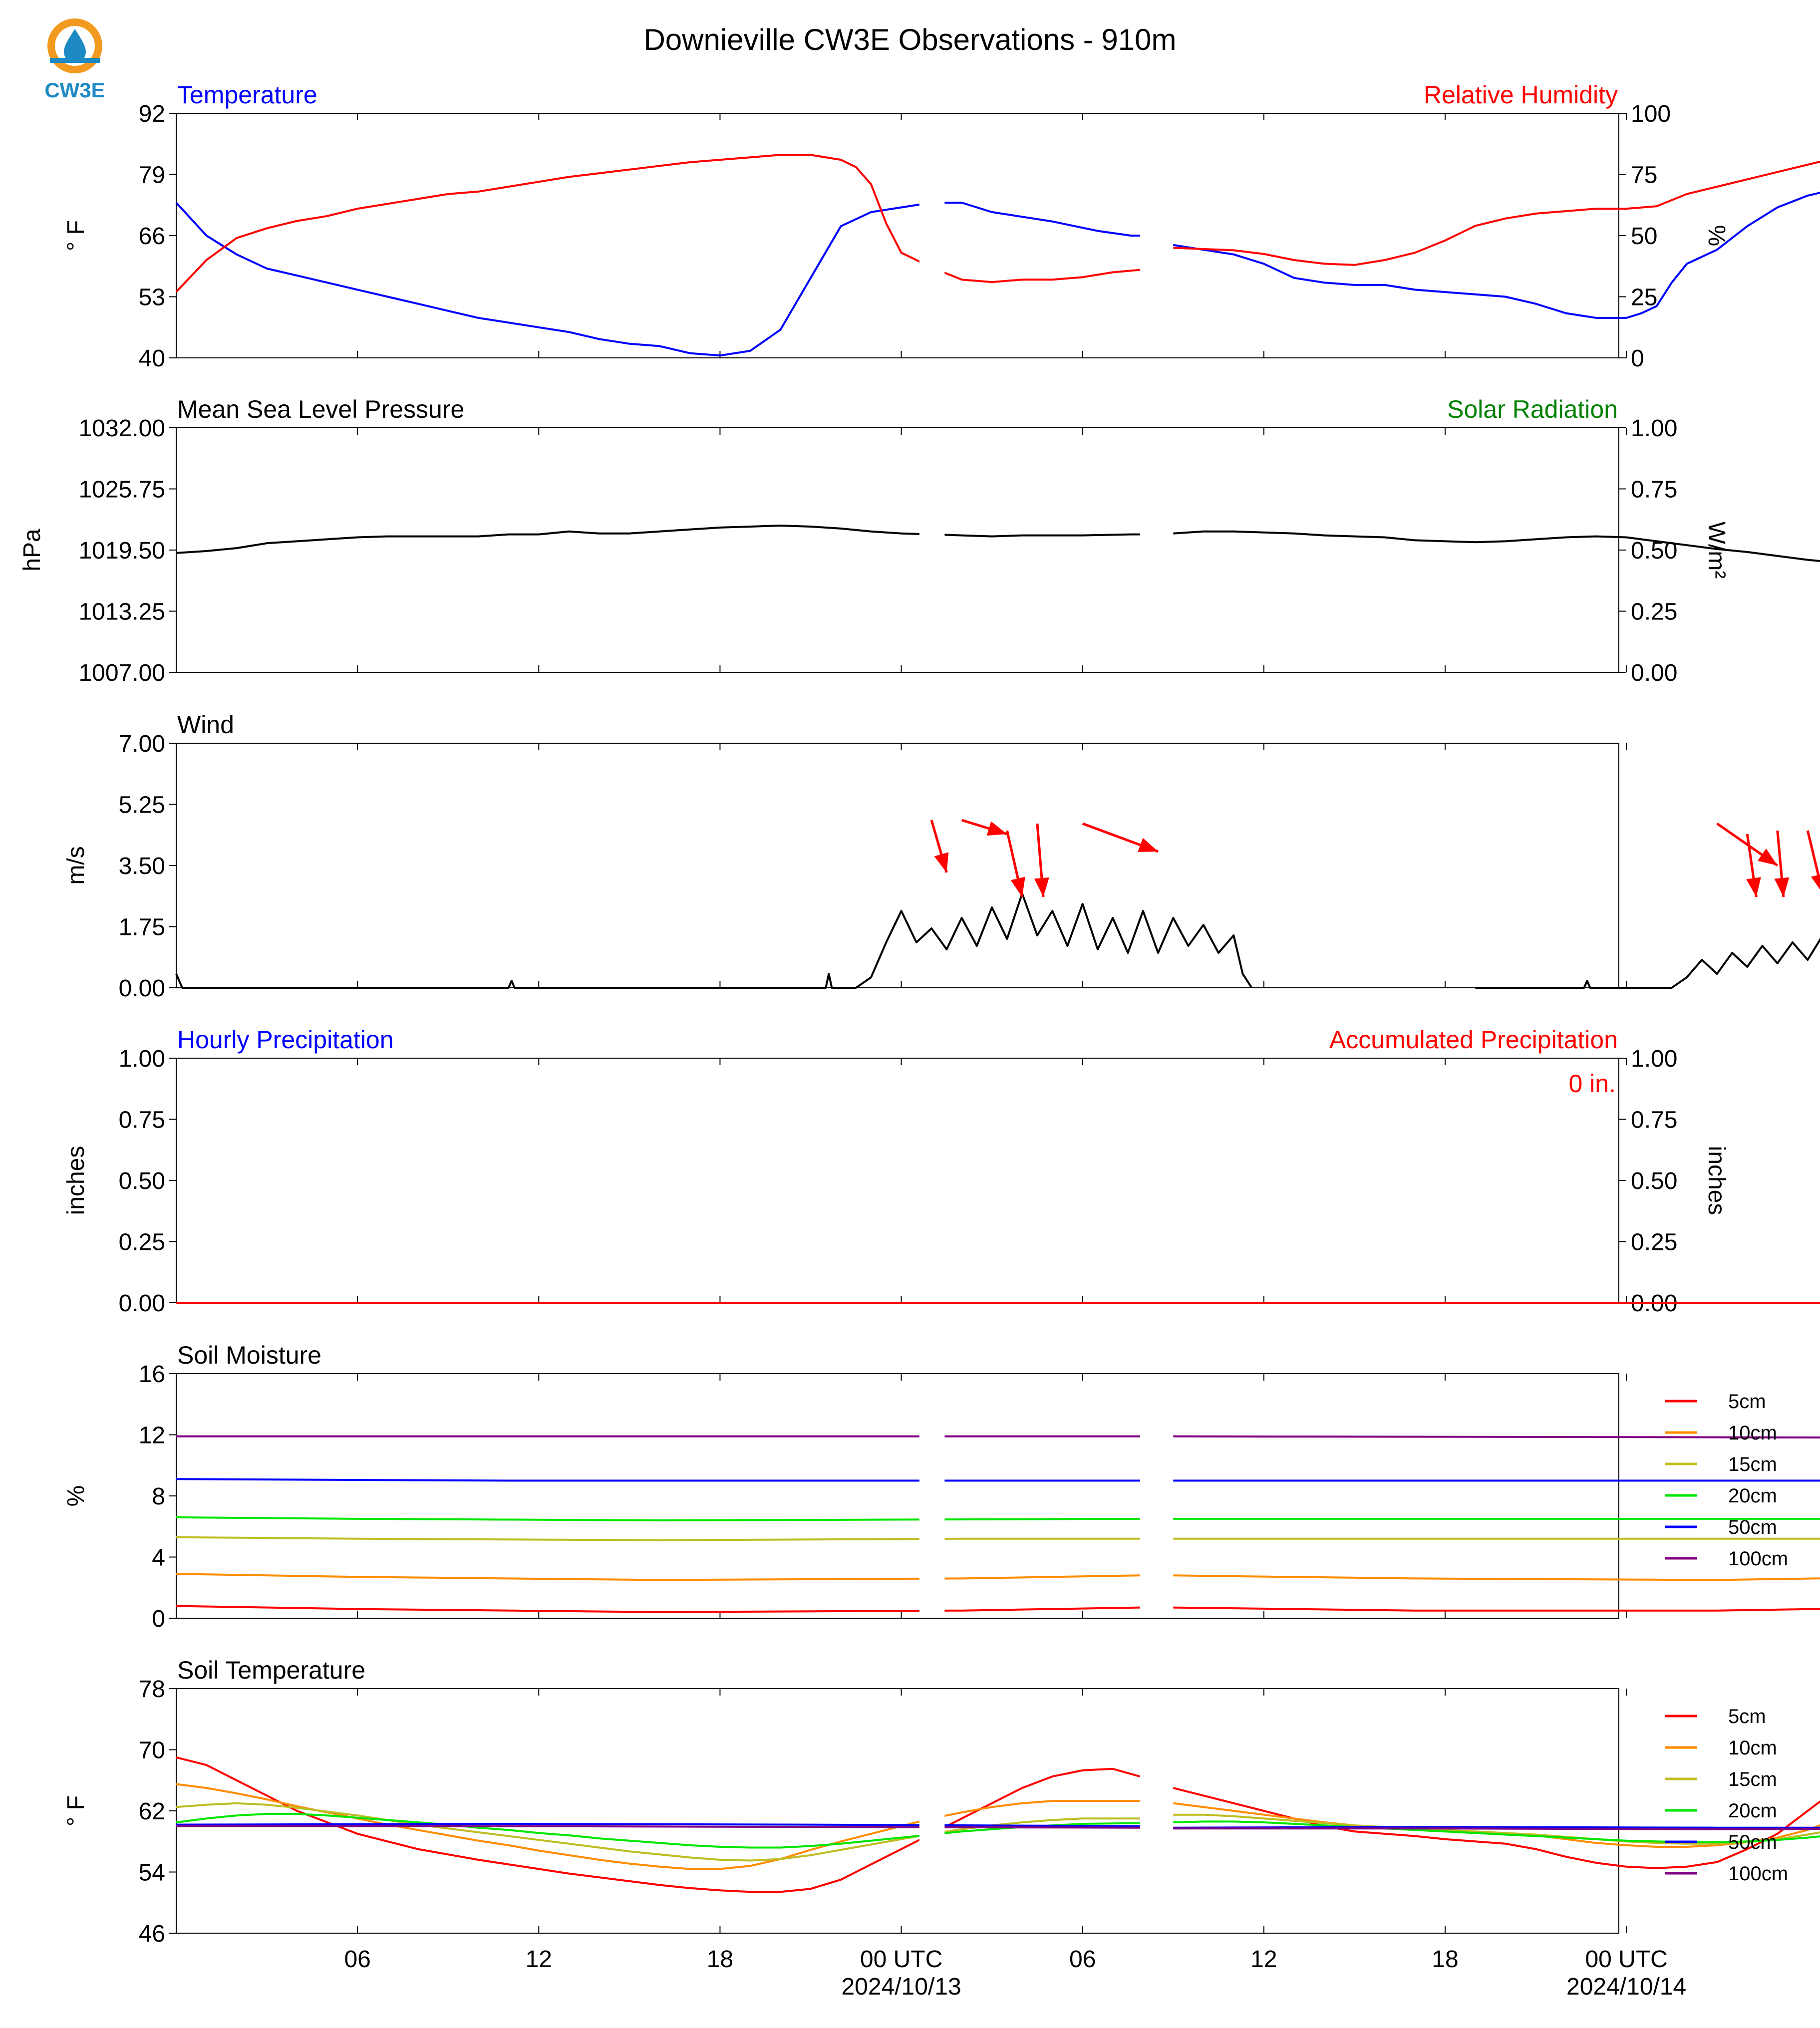 This screenshot has width=1820, height=2028. I want to click on x-tick-label: 18, so click(1445, 1959).